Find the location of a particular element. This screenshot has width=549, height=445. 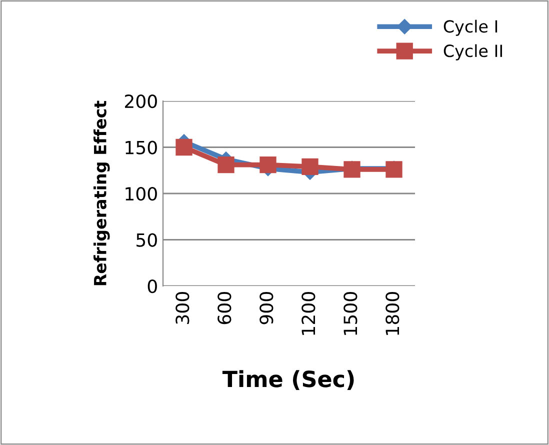

x-tick-label: 1800 is located at coordinates (393, 313).